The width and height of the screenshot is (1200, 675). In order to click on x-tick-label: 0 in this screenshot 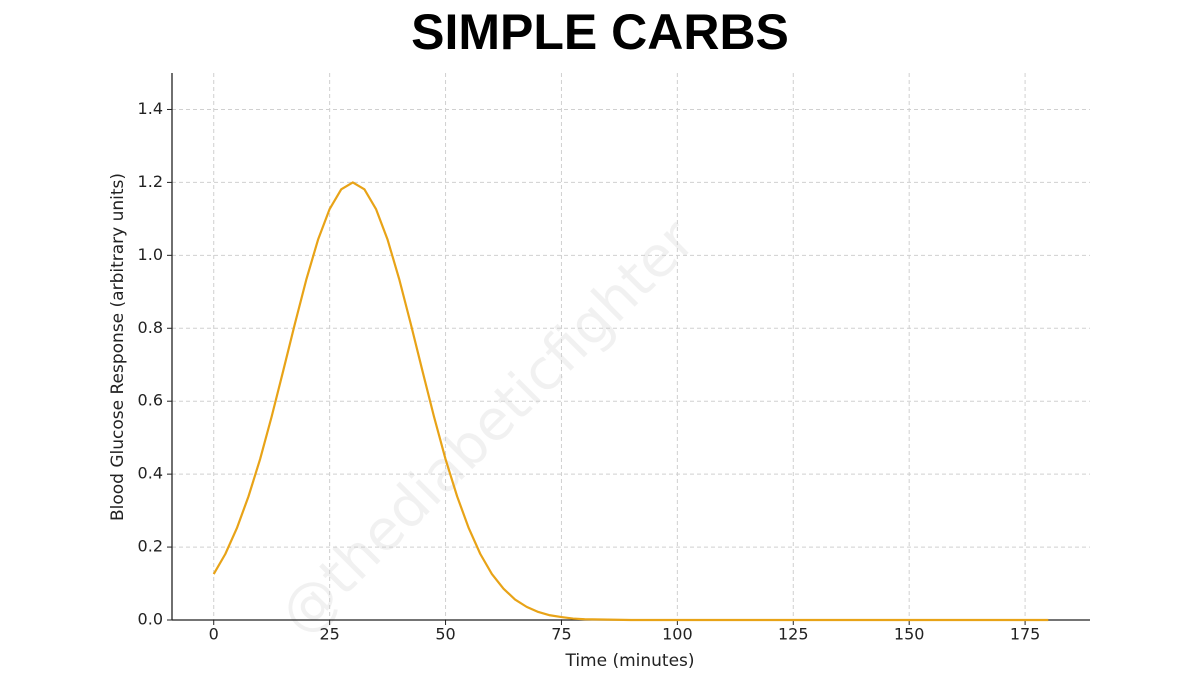, I will do `click(214, 634)`.